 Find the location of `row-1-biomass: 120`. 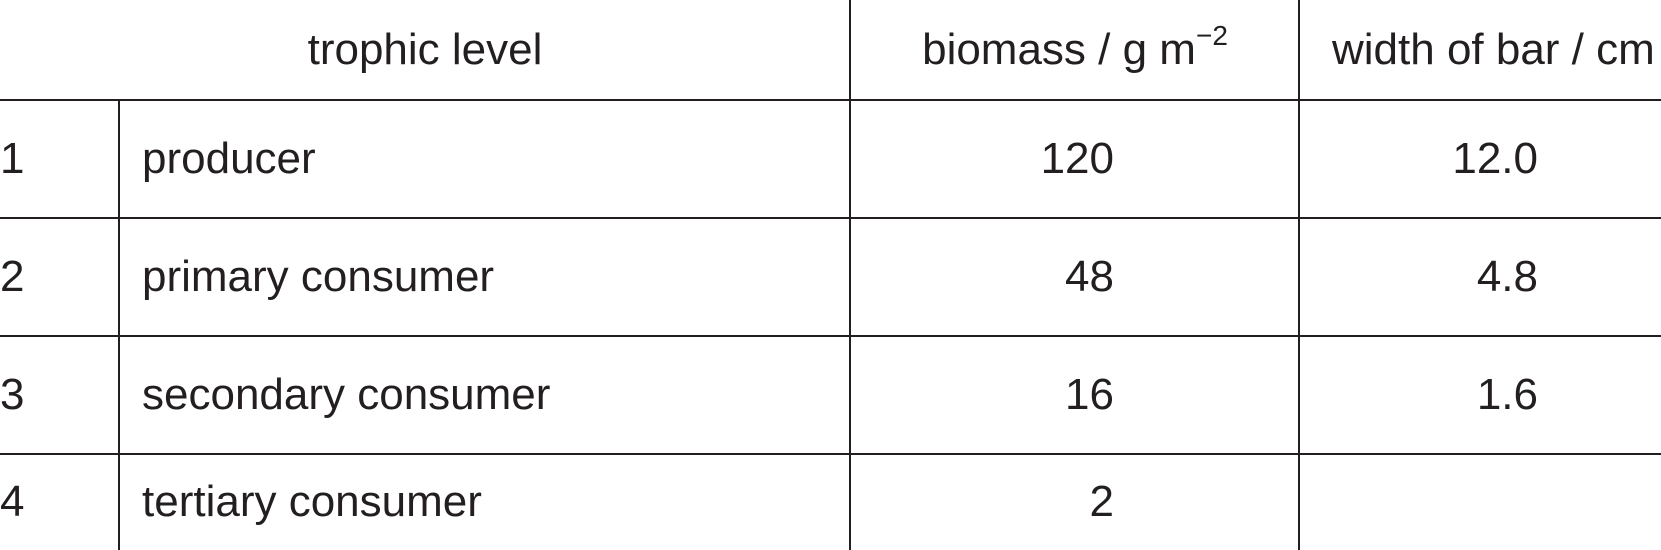

row-1-biomass: 120 is located at coordinates (1077, 158).